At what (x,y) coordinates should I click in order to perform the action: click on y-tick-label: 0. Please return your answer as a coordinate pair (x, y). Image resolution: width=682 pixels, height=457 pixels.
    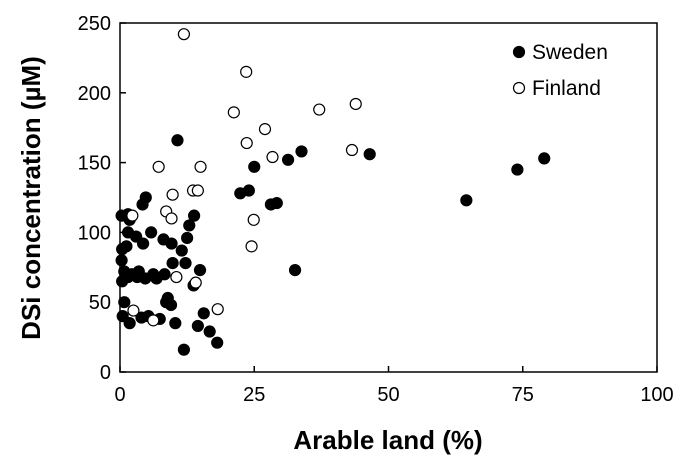
    Looking at the image, I should click on (105, 373).